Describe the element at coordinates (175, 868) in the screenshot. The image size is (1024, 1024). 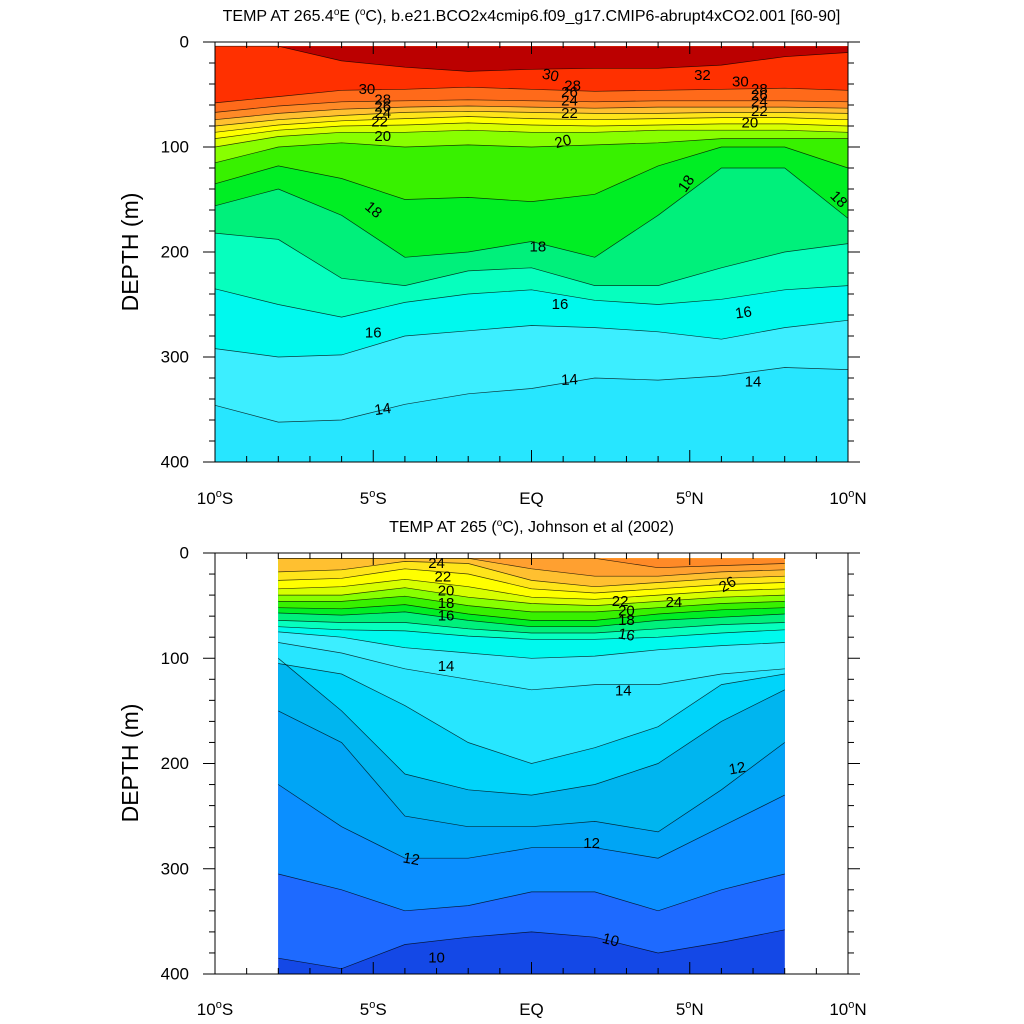
I see `y-tick-label: 300` at that location.